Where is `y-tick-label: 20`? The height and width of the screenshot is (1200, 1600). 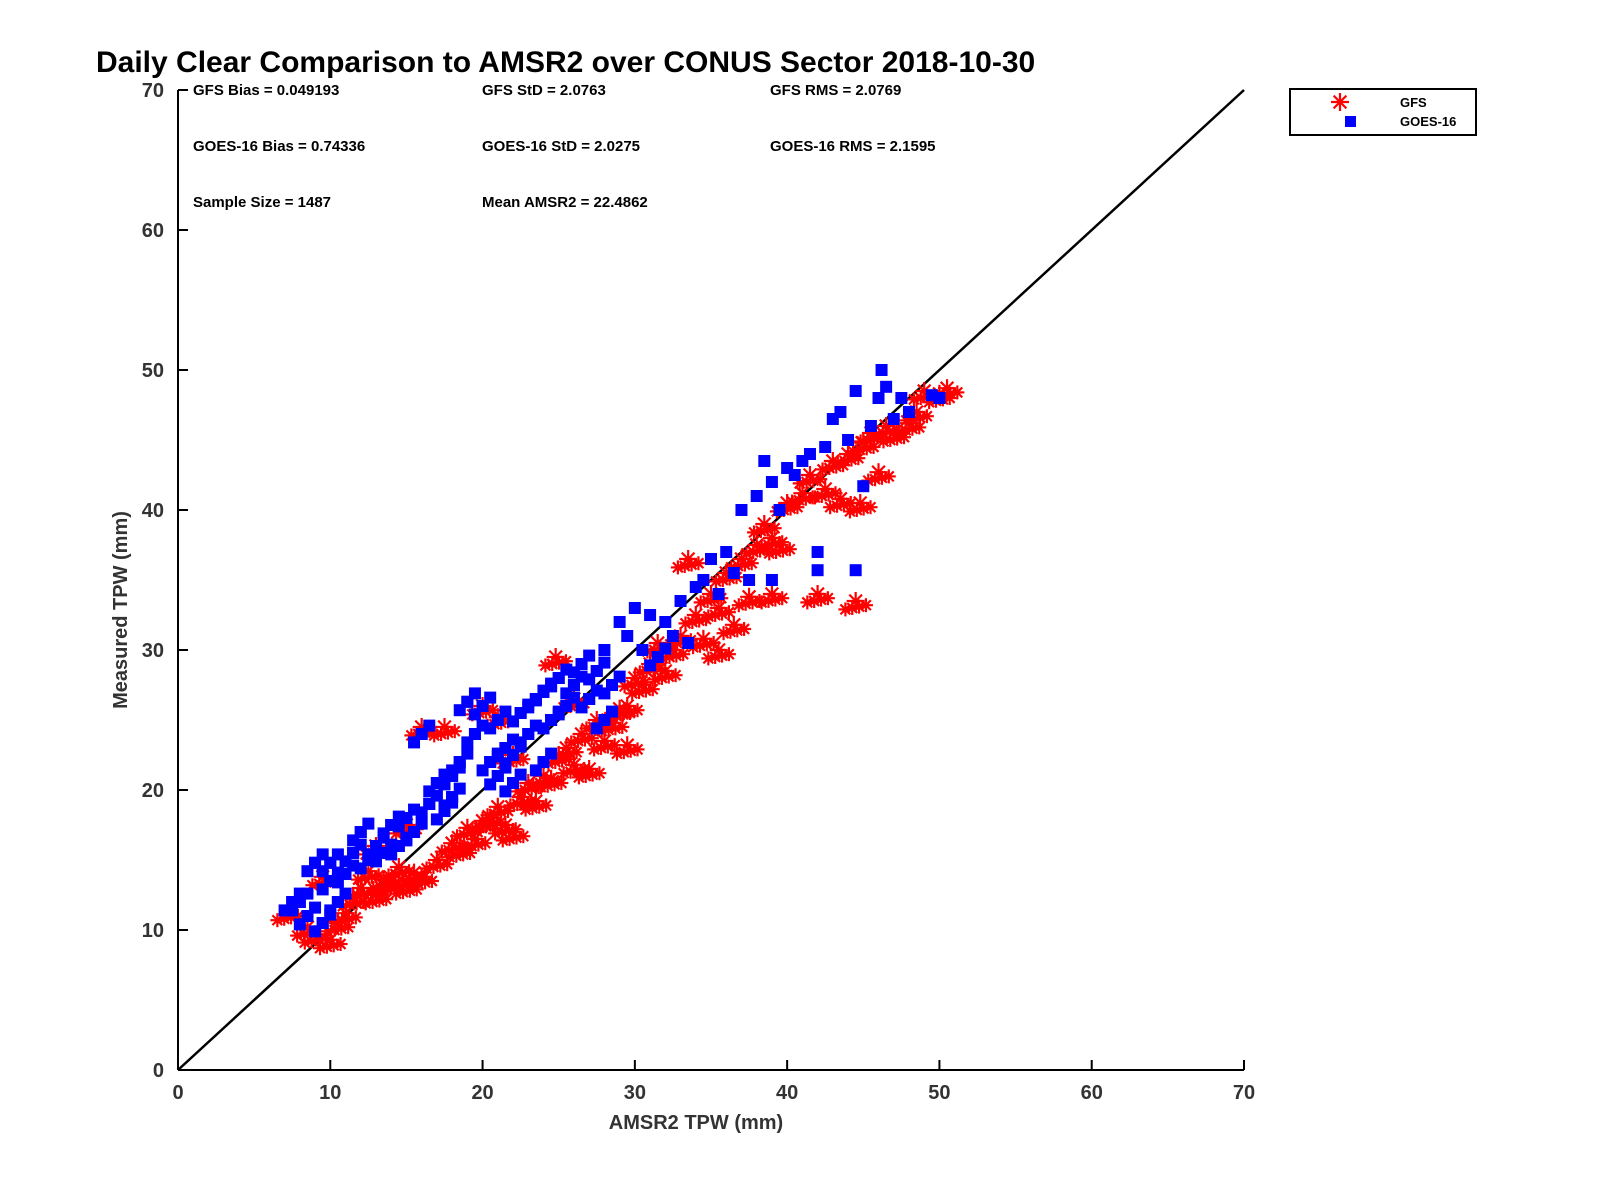
y-tick-label: 20 is located at coordinates (153, 791).